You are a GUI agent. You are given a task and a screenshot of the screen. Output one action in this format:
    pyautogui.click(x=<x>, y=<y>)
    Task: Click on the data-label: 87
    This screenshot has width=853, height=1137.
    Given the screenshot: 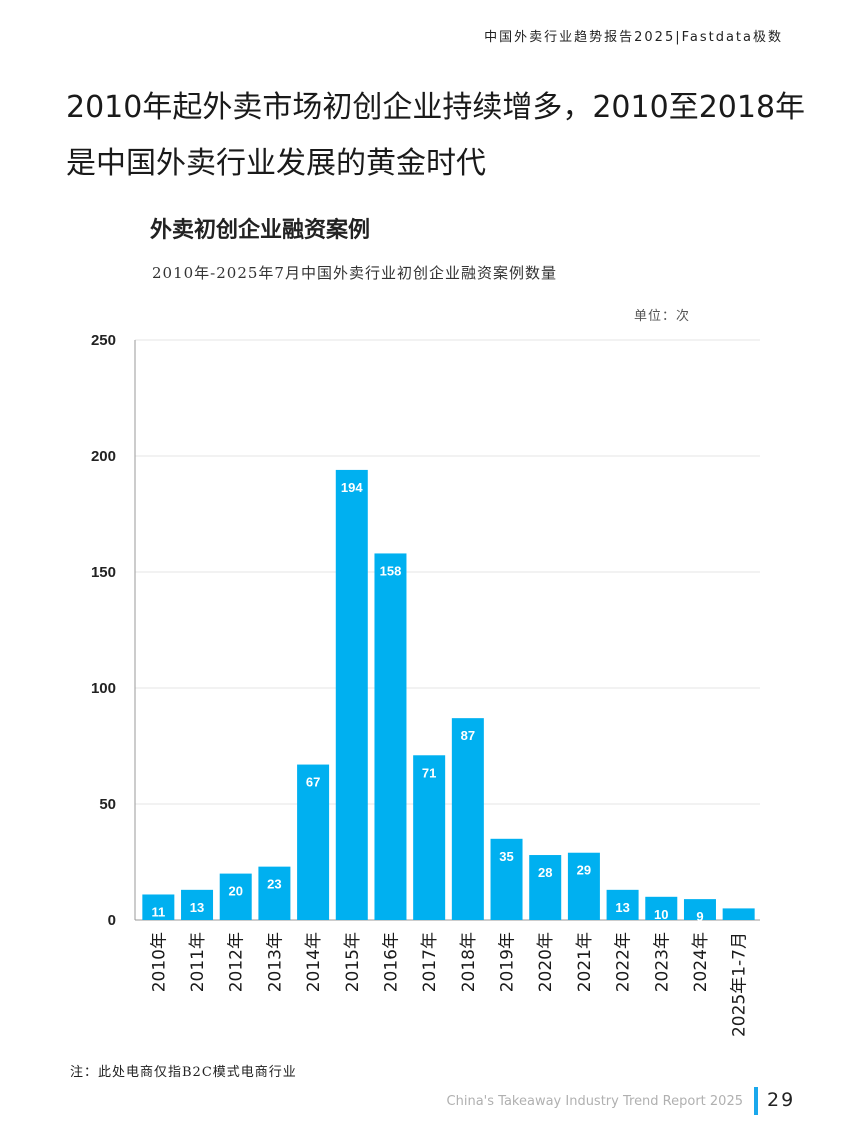 What is the action you would take?
    pyautogui.click(x=468, y=735)
    